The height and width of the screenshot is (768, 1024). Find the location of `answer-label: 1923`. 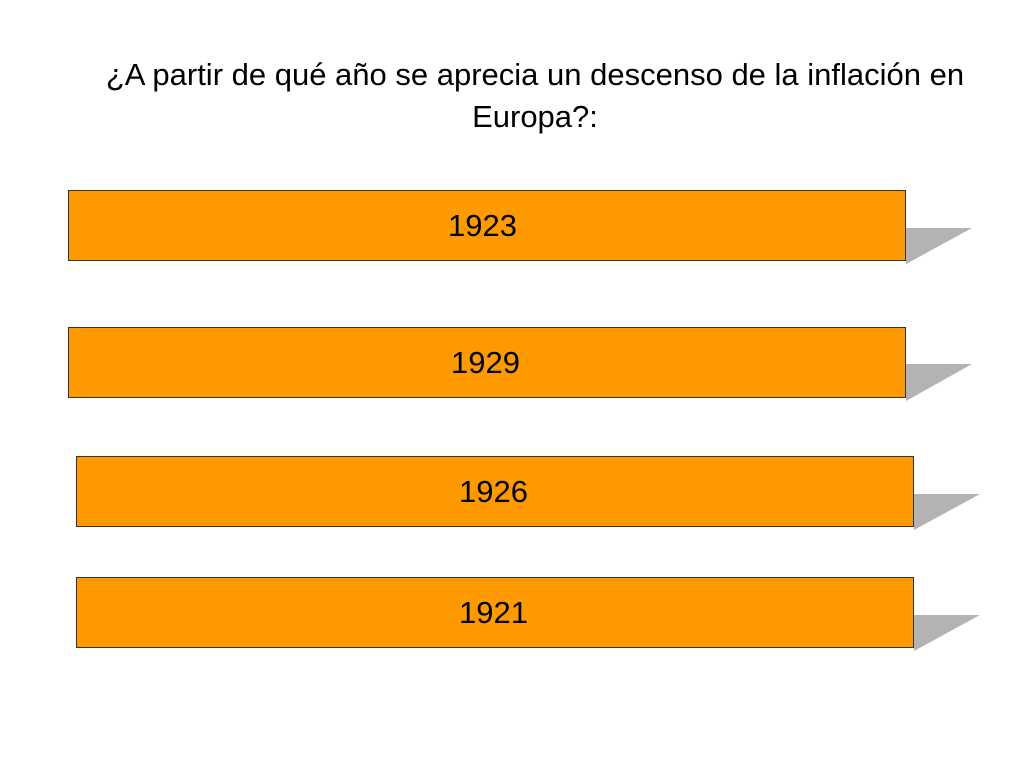

answer-label: 1923 is located at coordinates (482, 225).